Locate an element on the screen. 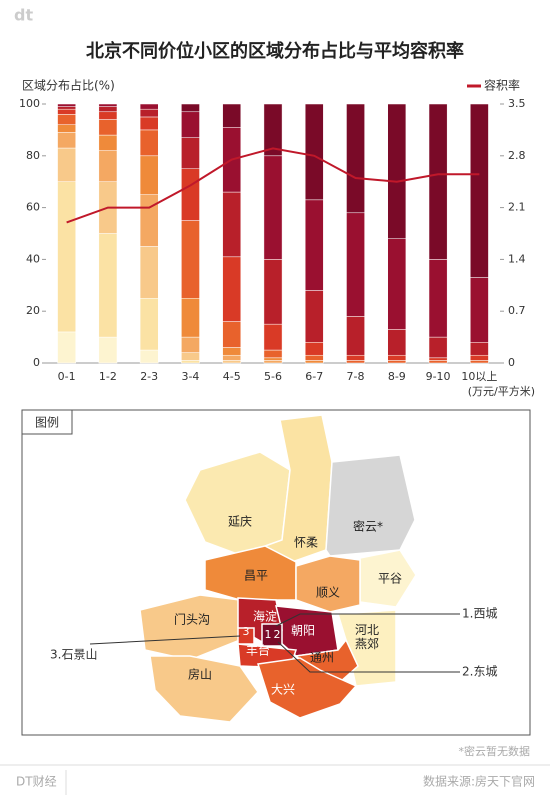 The image size is (550, 805). callout-lines is located at coordinates (274, 643).